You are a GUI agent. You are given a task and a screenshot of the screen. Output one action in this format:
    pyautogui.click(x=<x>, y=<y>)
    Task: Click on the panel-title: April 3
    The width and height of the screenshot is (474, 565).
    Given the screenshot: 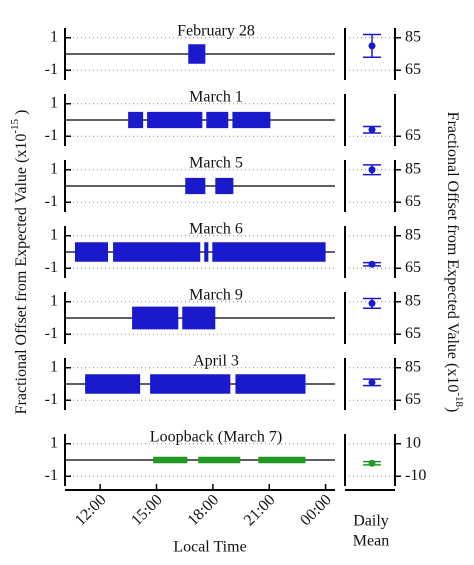 What is the action you would take?
    pyautogui.click(x=216, y=361)
    